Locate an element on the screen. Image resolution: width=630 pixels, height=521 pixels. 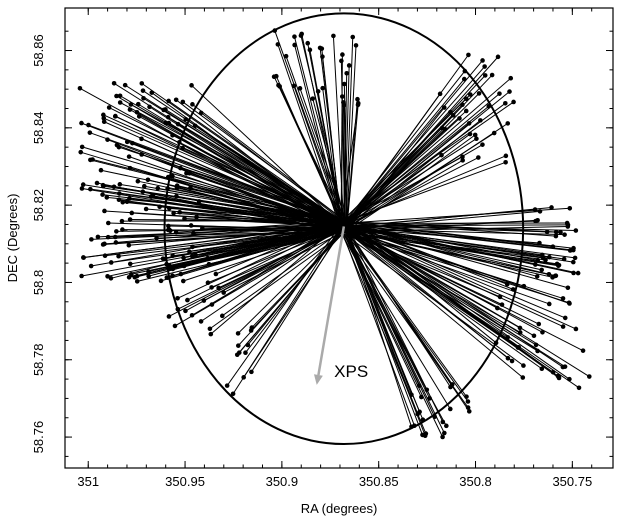
x-tick-label: 350.8 is located at coordinates (475, 481).